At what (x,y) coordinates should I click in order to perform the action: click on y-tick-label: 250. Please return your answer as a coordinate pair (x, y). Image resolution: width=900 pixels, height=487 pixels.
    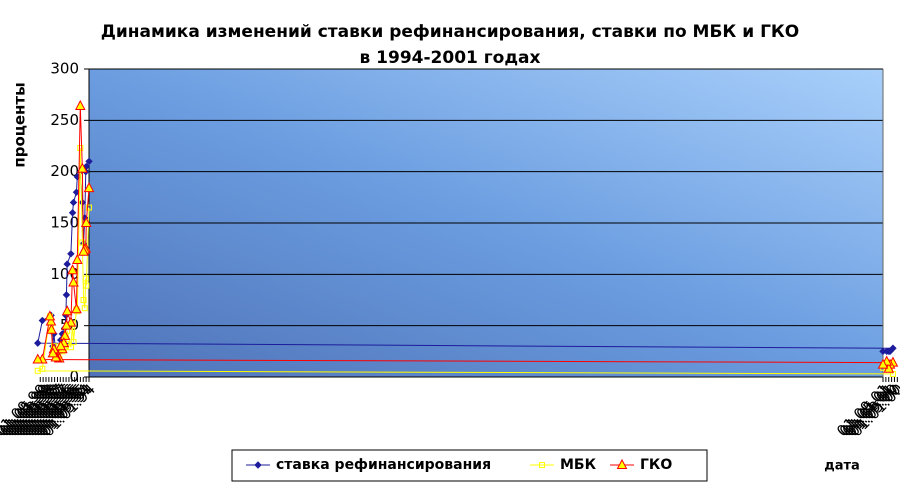
    Looking at the image, I should click on (64, 120).